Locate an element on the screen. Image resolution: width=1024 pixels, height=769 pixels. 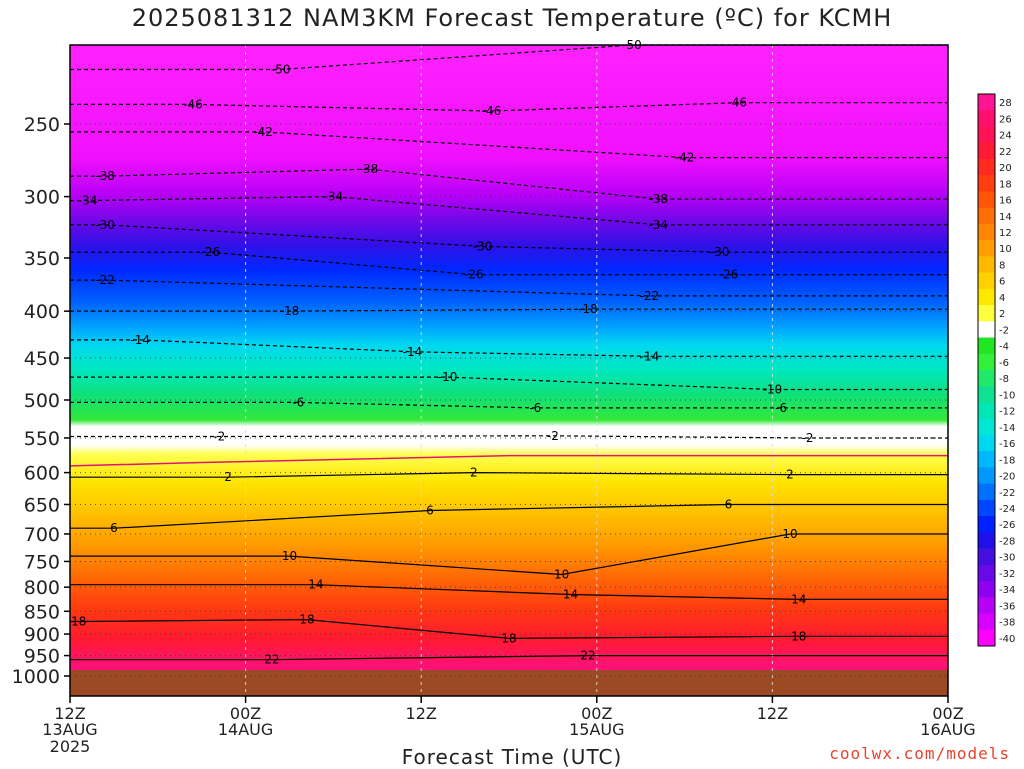
colorbar-label: -2 is located at coordinates (1004, 330).